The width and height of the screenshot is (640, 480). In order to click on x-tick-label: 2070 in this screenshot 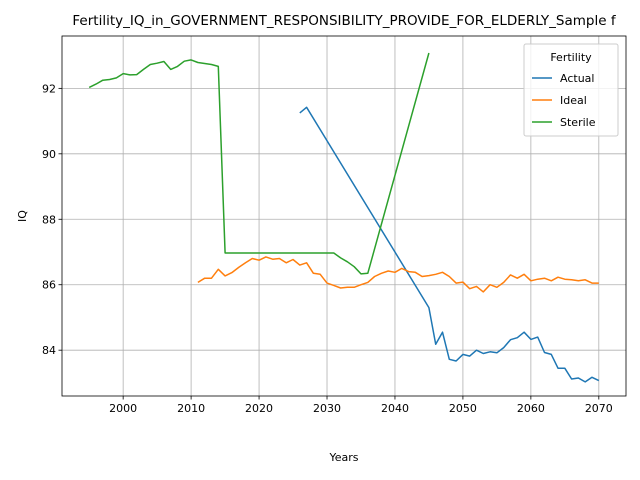, I will do `click(599, 408)`.